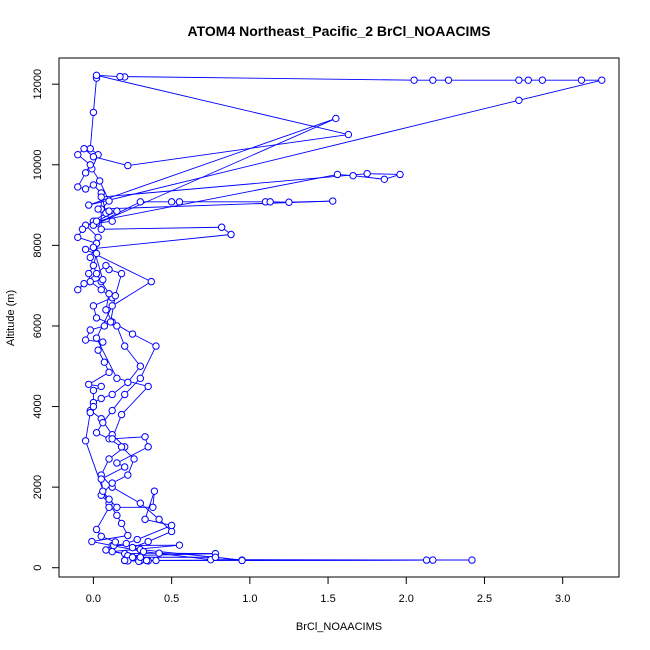 The height and width of the screenshot is (650, 650). I want to click on x-tick-label: 3.0, so click(562, 599).